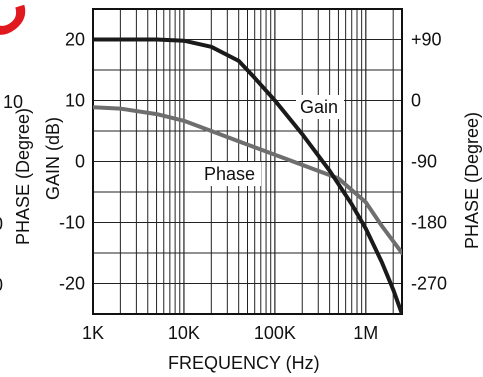 This screenshot has width=483, height=377. What do you see at coordinates (72, 223) in the screenshot?
I see `y-left-tick-label: -10` at bounding box center [72, 223].